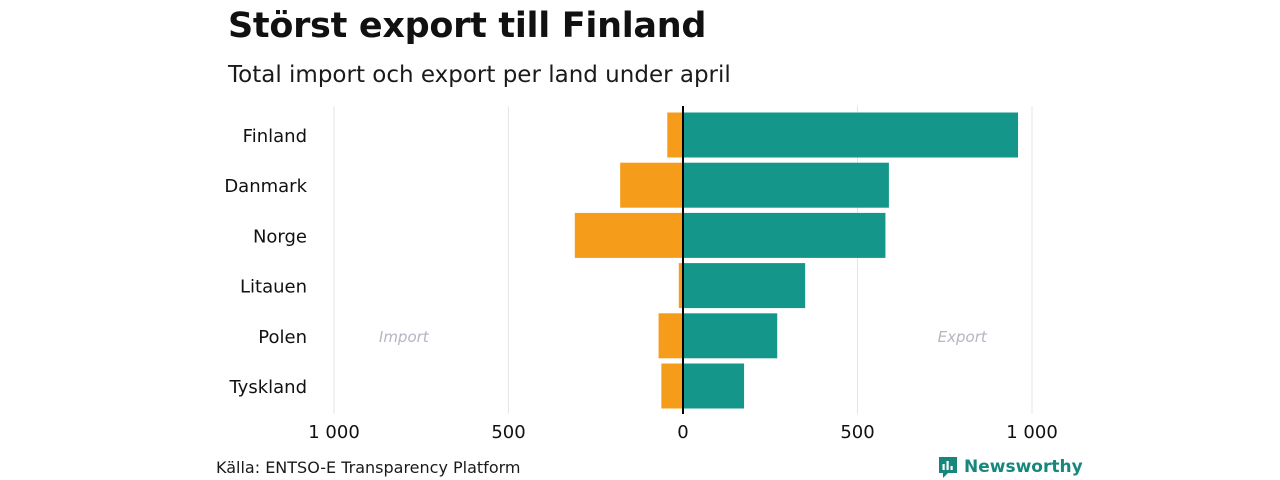  I want to click on x-tick-label-0: 1 000, so click(334, 432).